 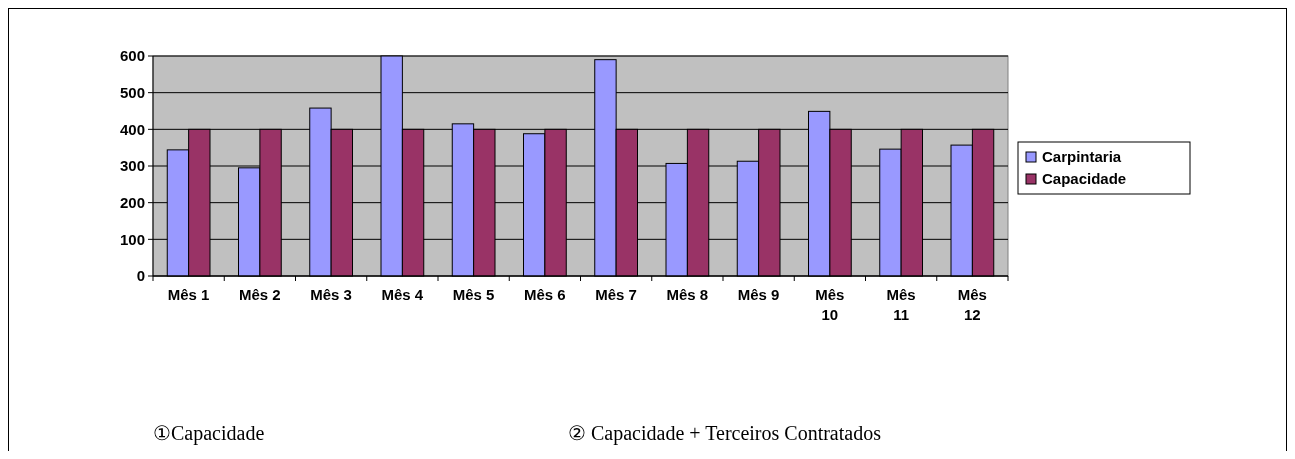 I want to click on legend-label: Carpintaria, so click(x=1082, y=157).